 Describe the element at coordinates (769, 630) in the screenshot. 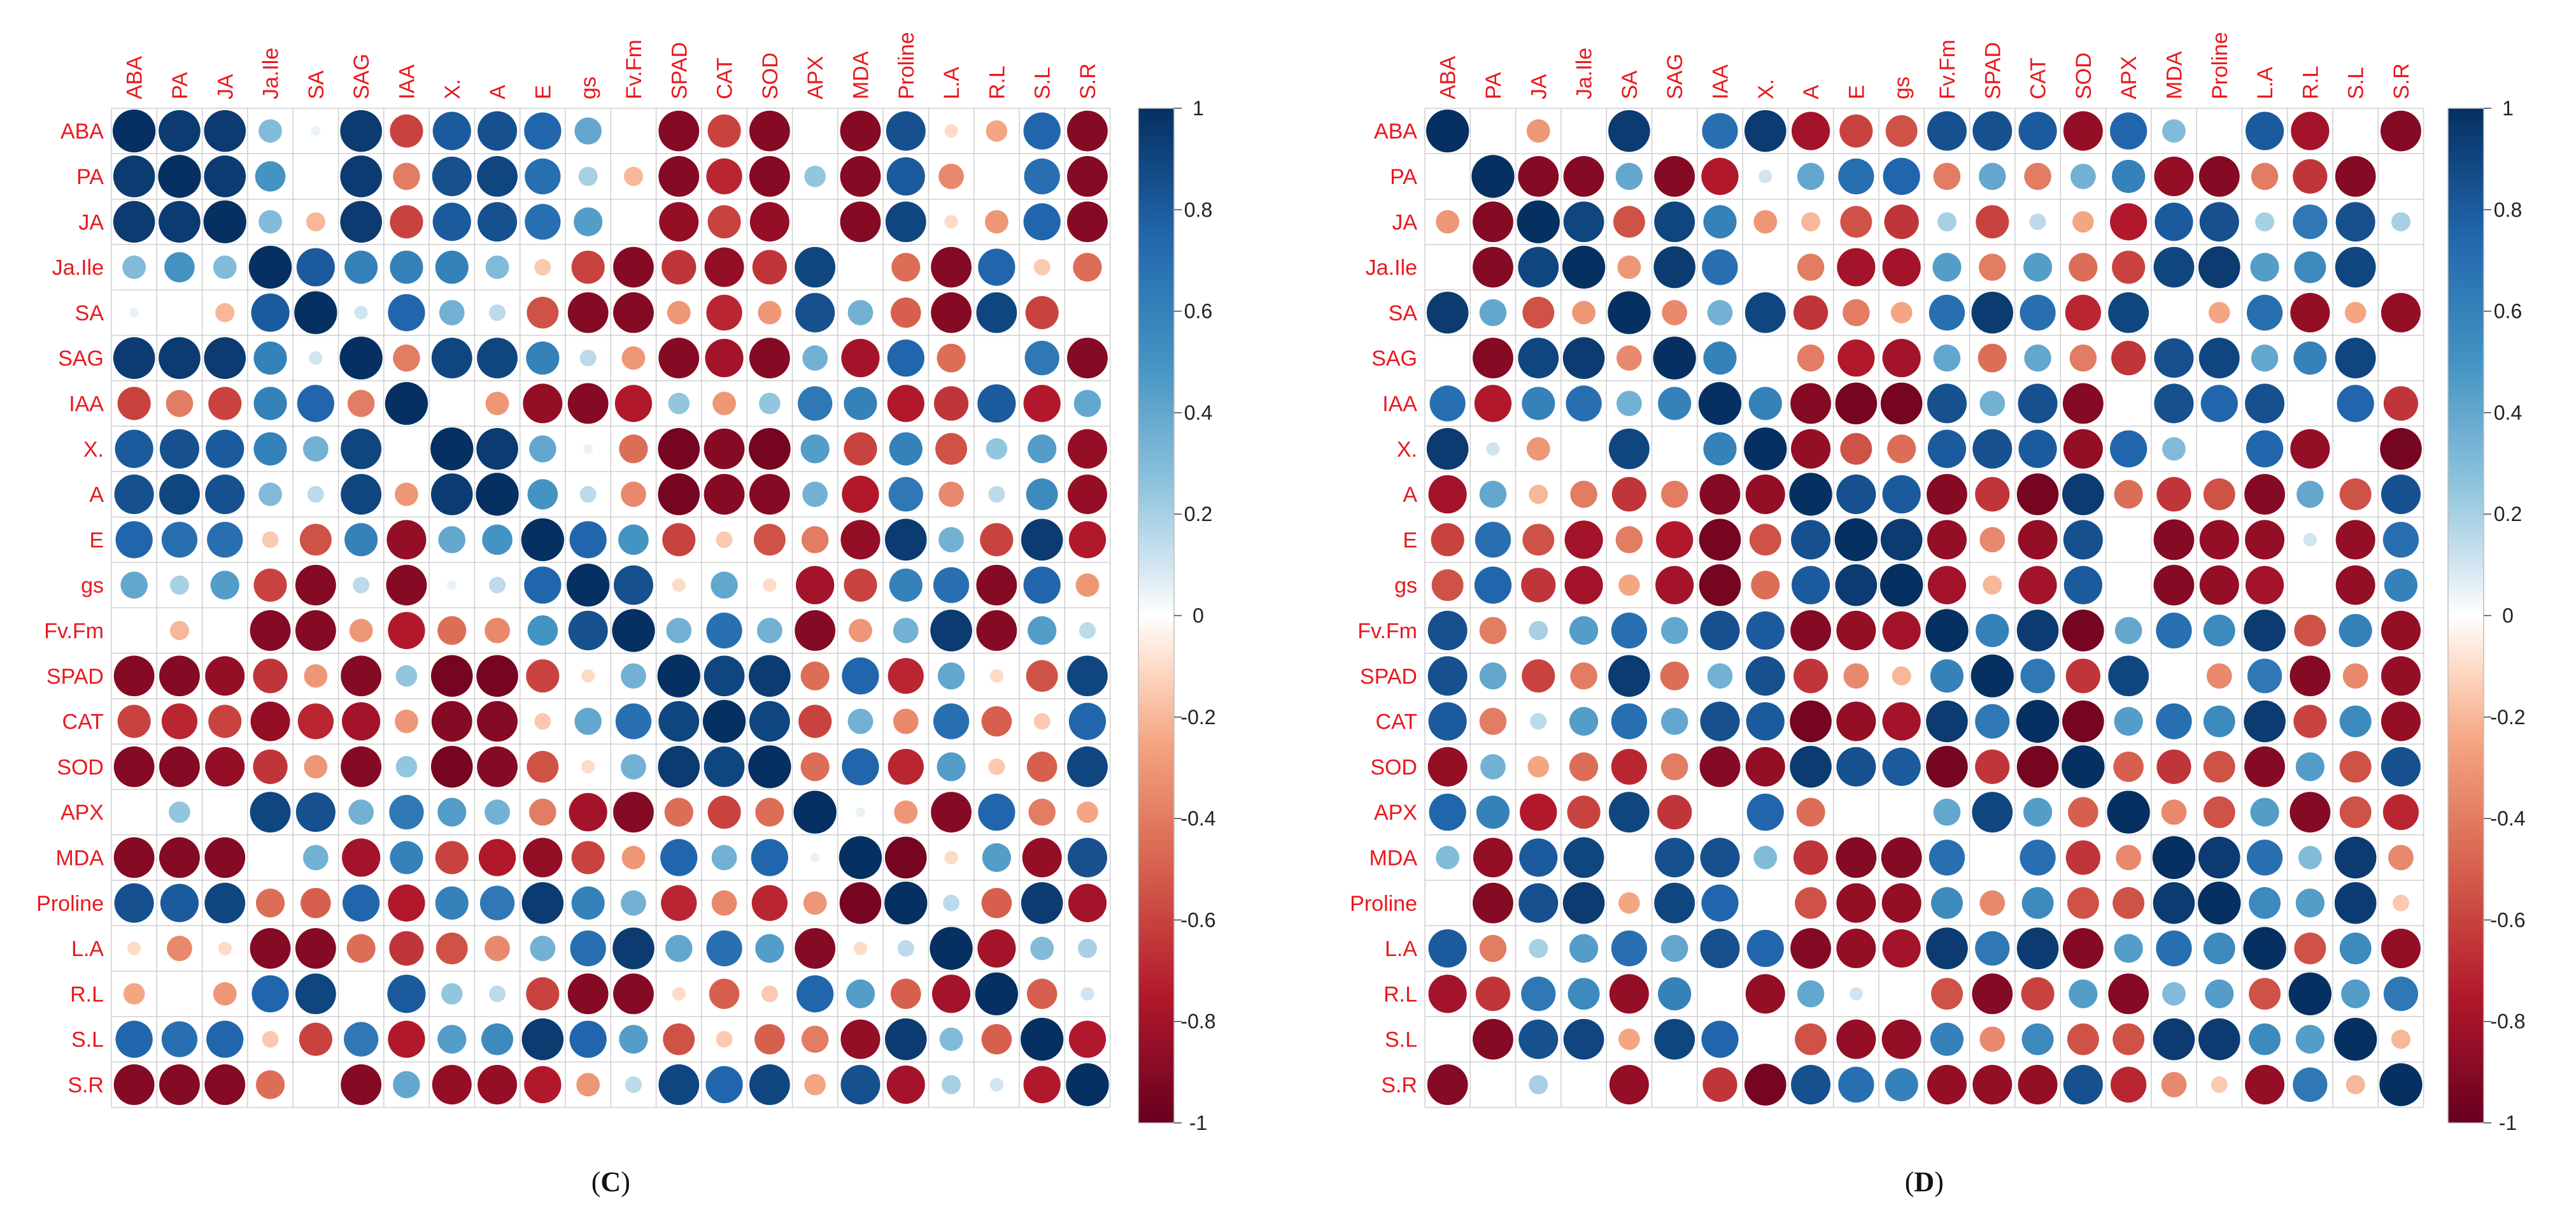

I see `corr-circle-Fv.Fm-SOD` at that location.